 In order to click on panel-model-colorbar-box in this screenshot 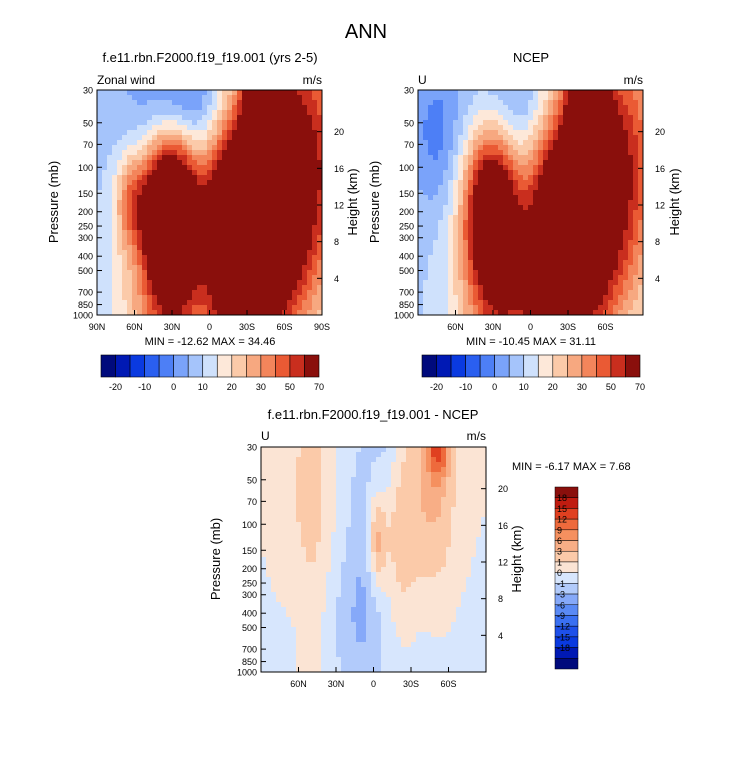, I will do `click(137, 366)`.